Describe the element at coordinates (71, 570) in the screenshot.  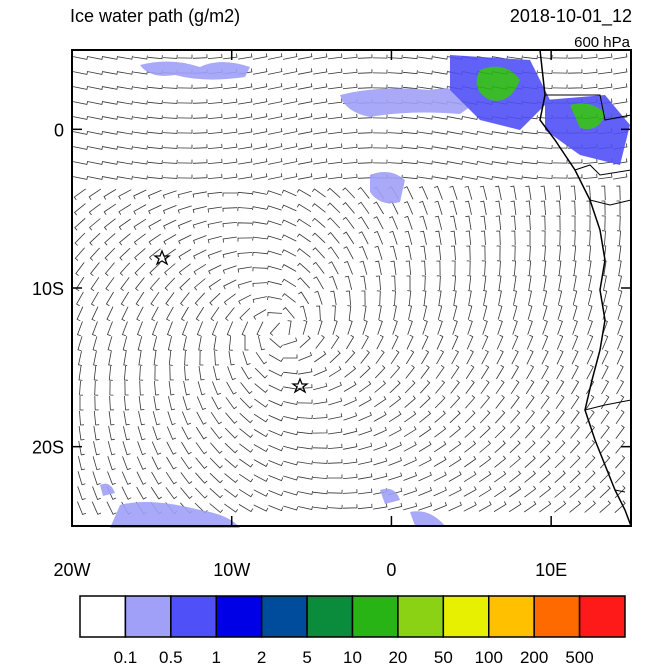
I see `x-tick-label: 20W` at that location.